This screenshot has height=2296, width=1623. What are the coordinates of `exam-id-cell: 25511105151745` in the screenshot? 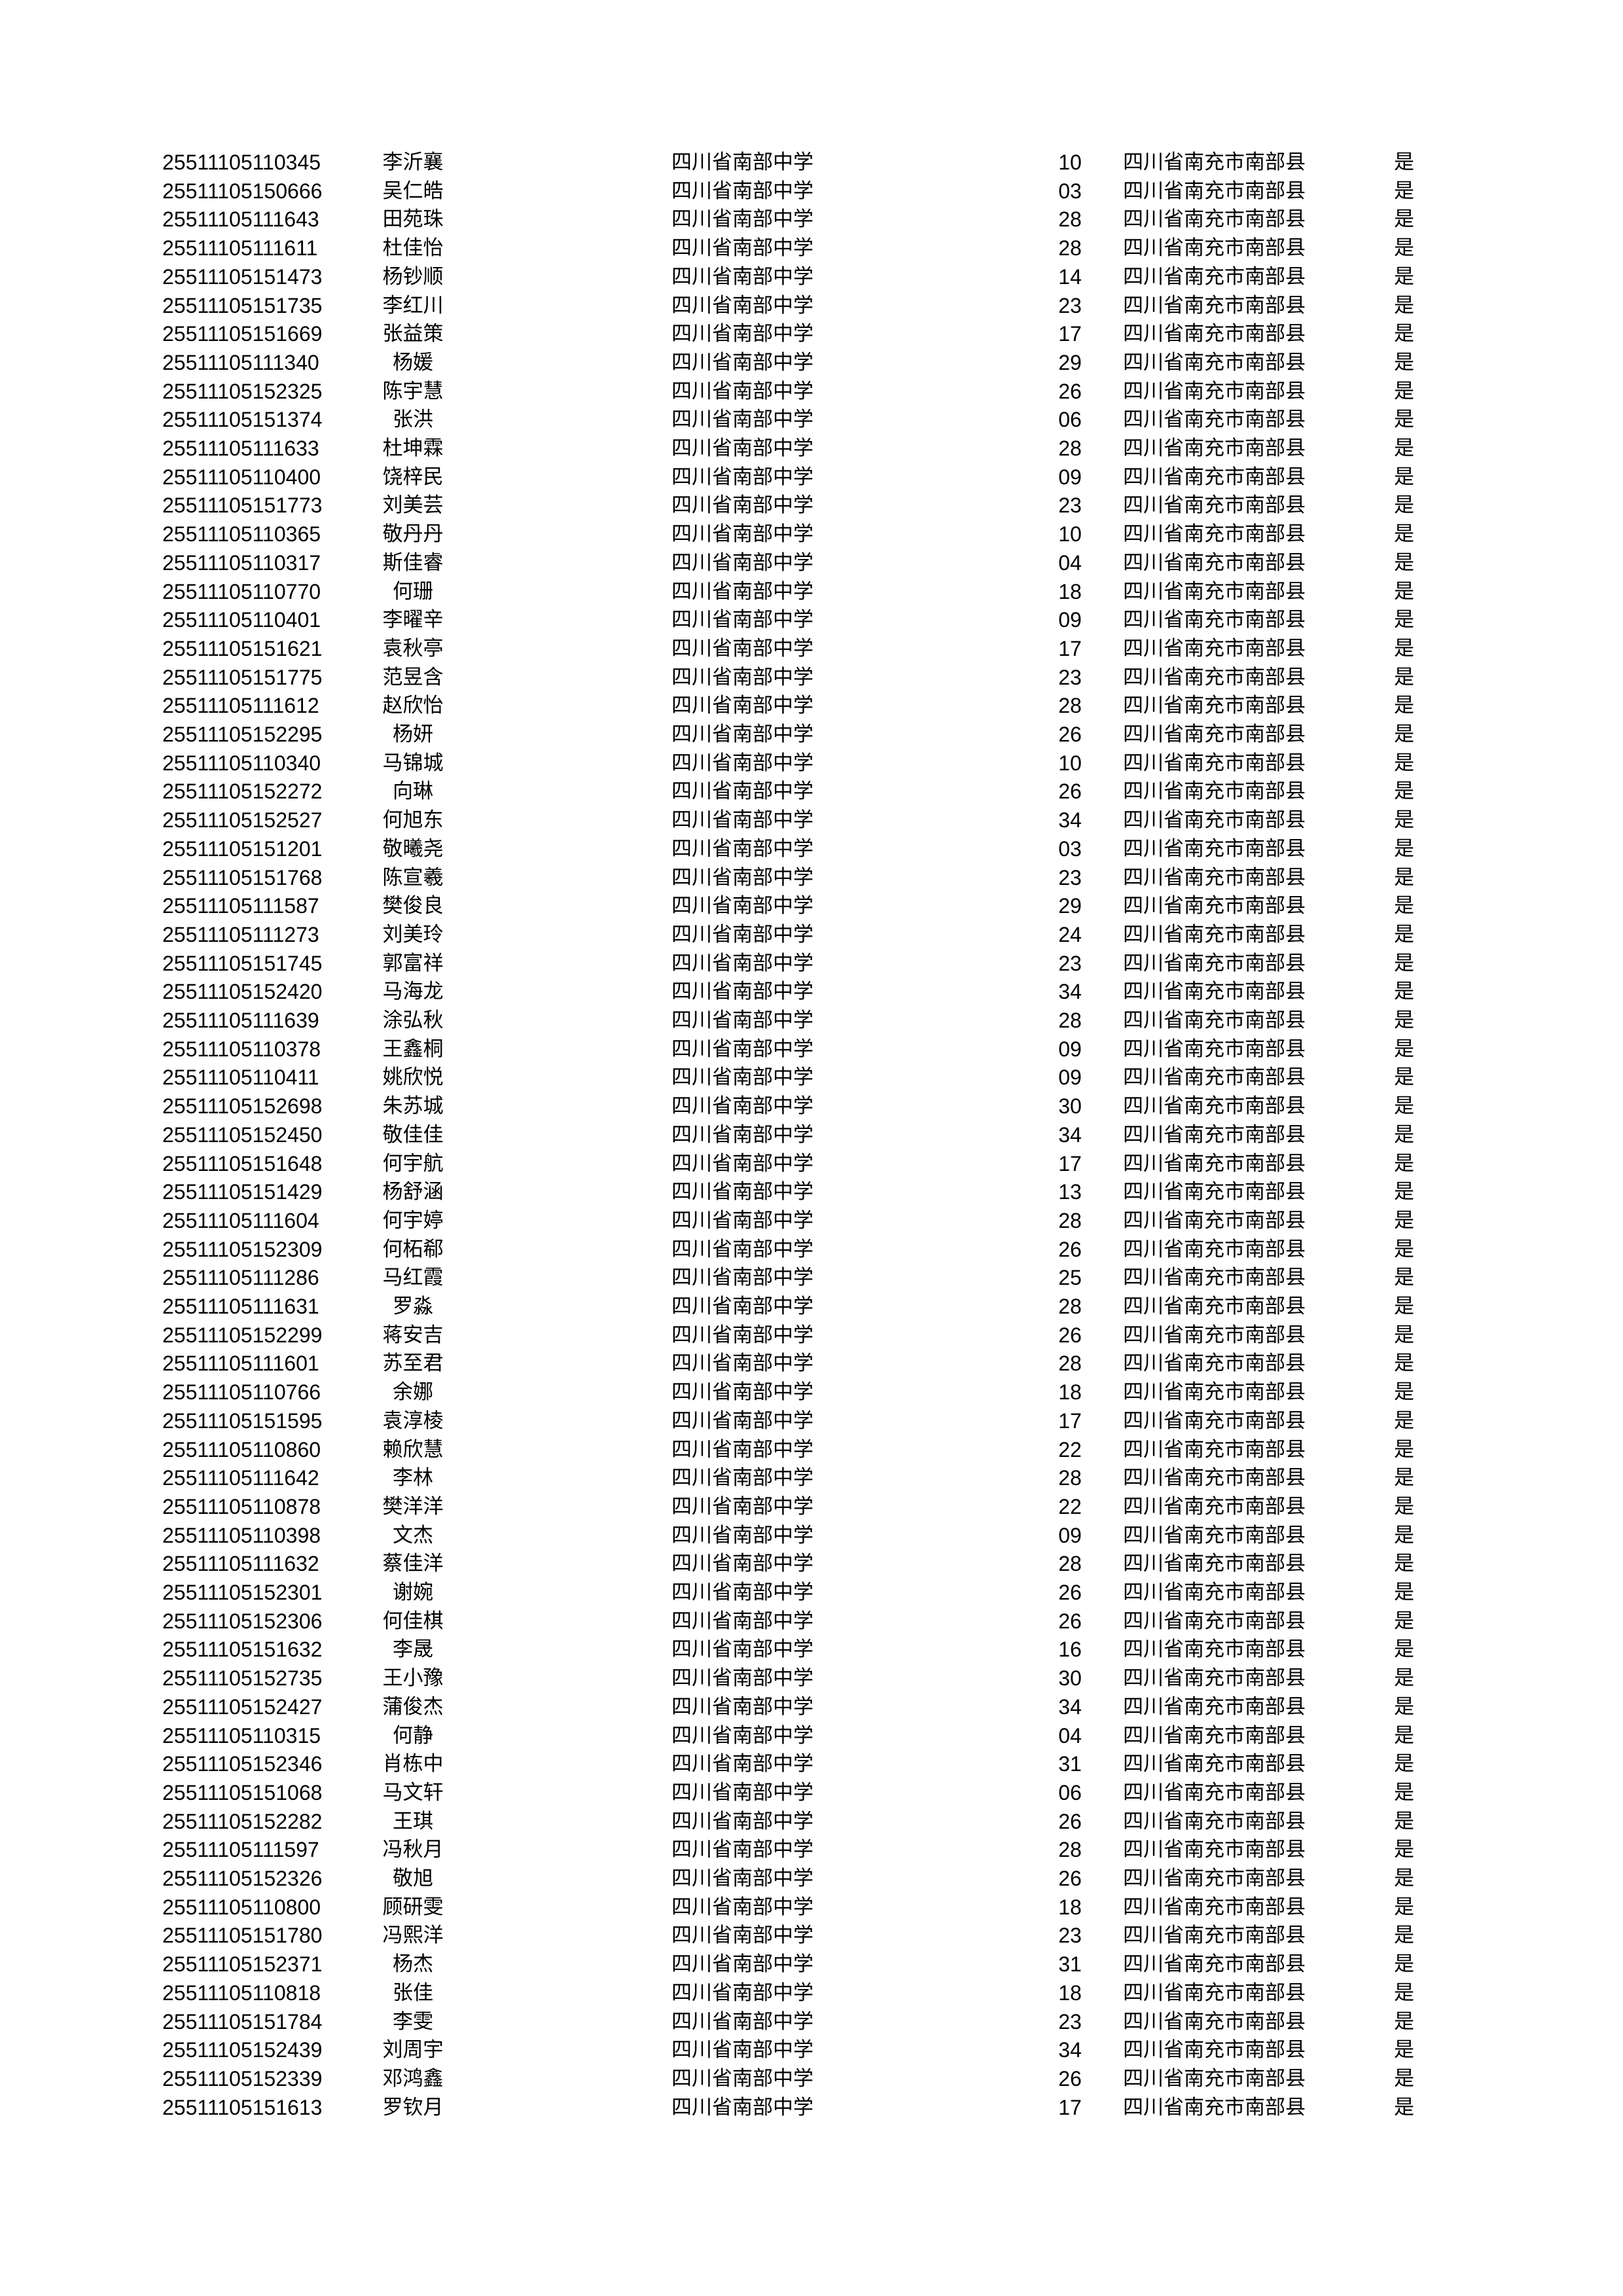 It's located at (243, 963).